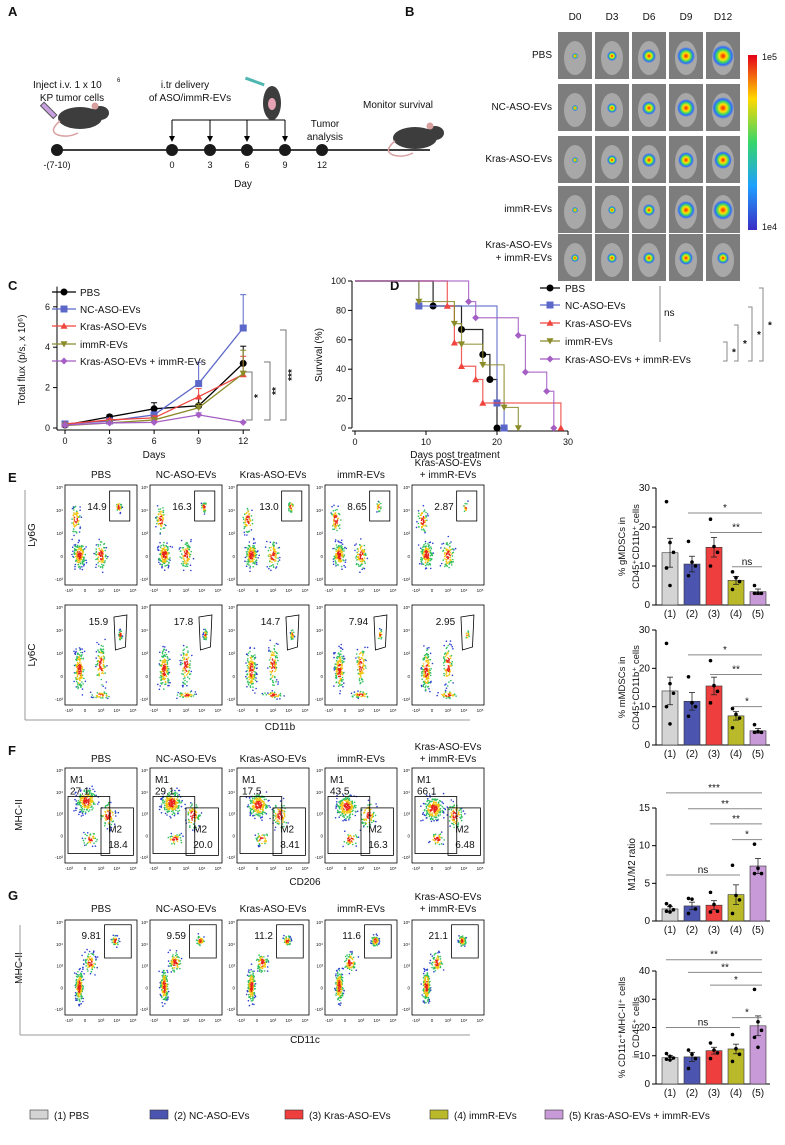 Image resolution: width=785 pixels, height=1145 pixels. What do you see at coordinates (408, 676) in the screenshot?
I see `y-tick-label: 0` at bounding box center [408, 676].